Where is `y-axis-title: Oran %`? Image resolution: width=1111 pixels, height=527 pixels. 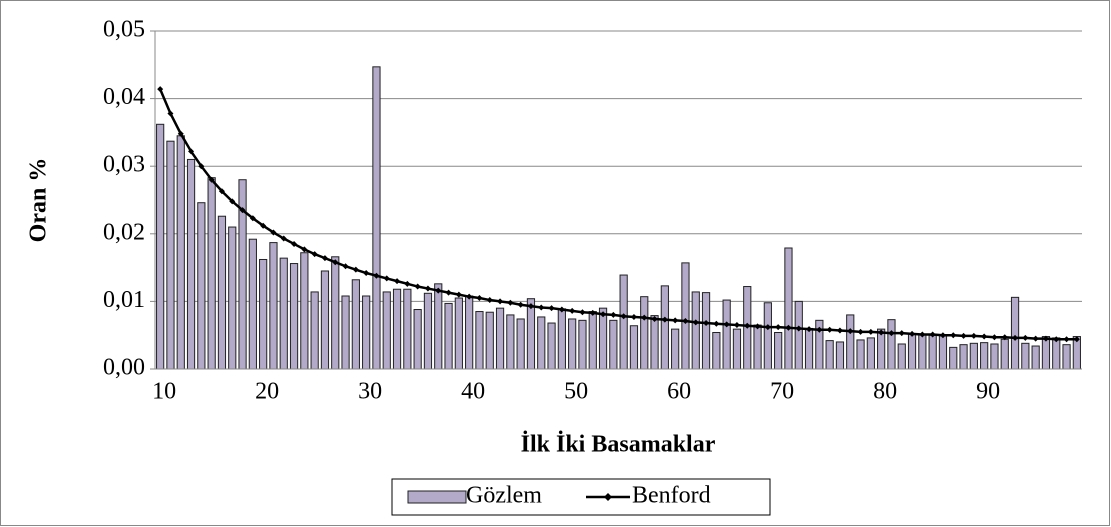
y-axis-title: Oran % is located at coordinates (39, 200).